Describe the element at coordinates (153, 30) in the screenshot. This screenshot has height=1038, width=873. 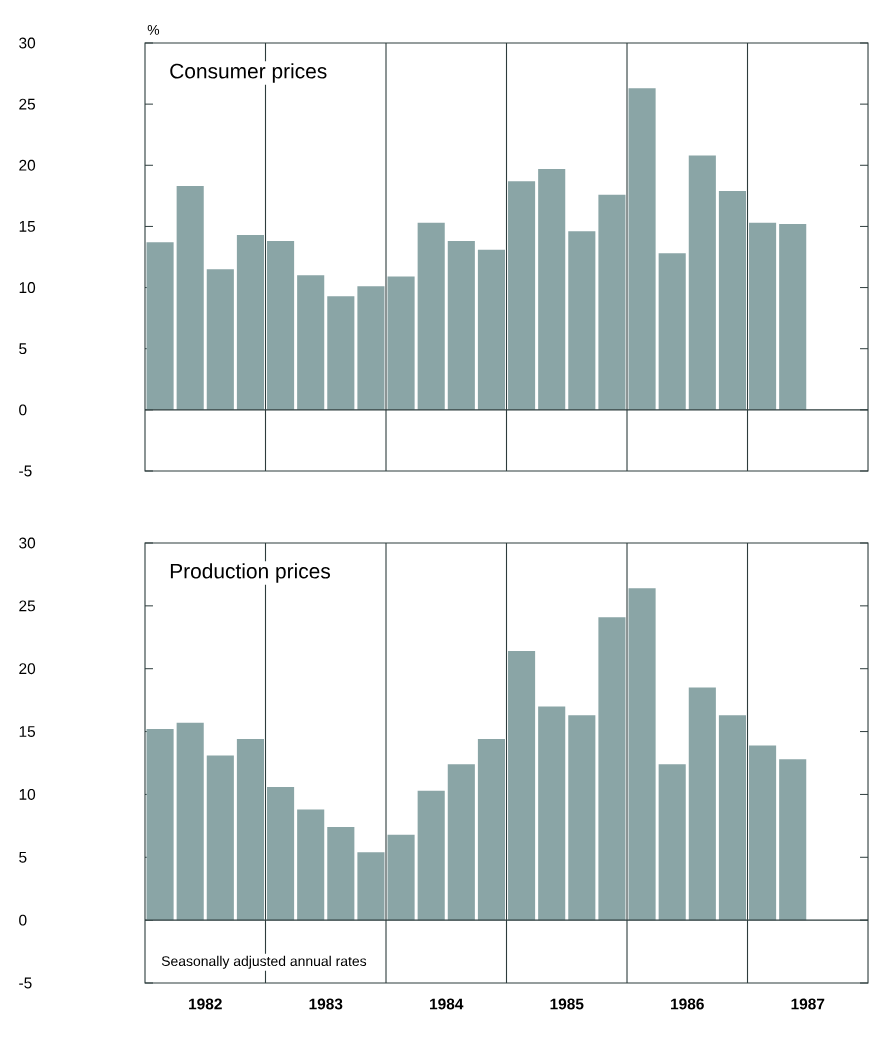
I see `y-axis-title: %` at that location.